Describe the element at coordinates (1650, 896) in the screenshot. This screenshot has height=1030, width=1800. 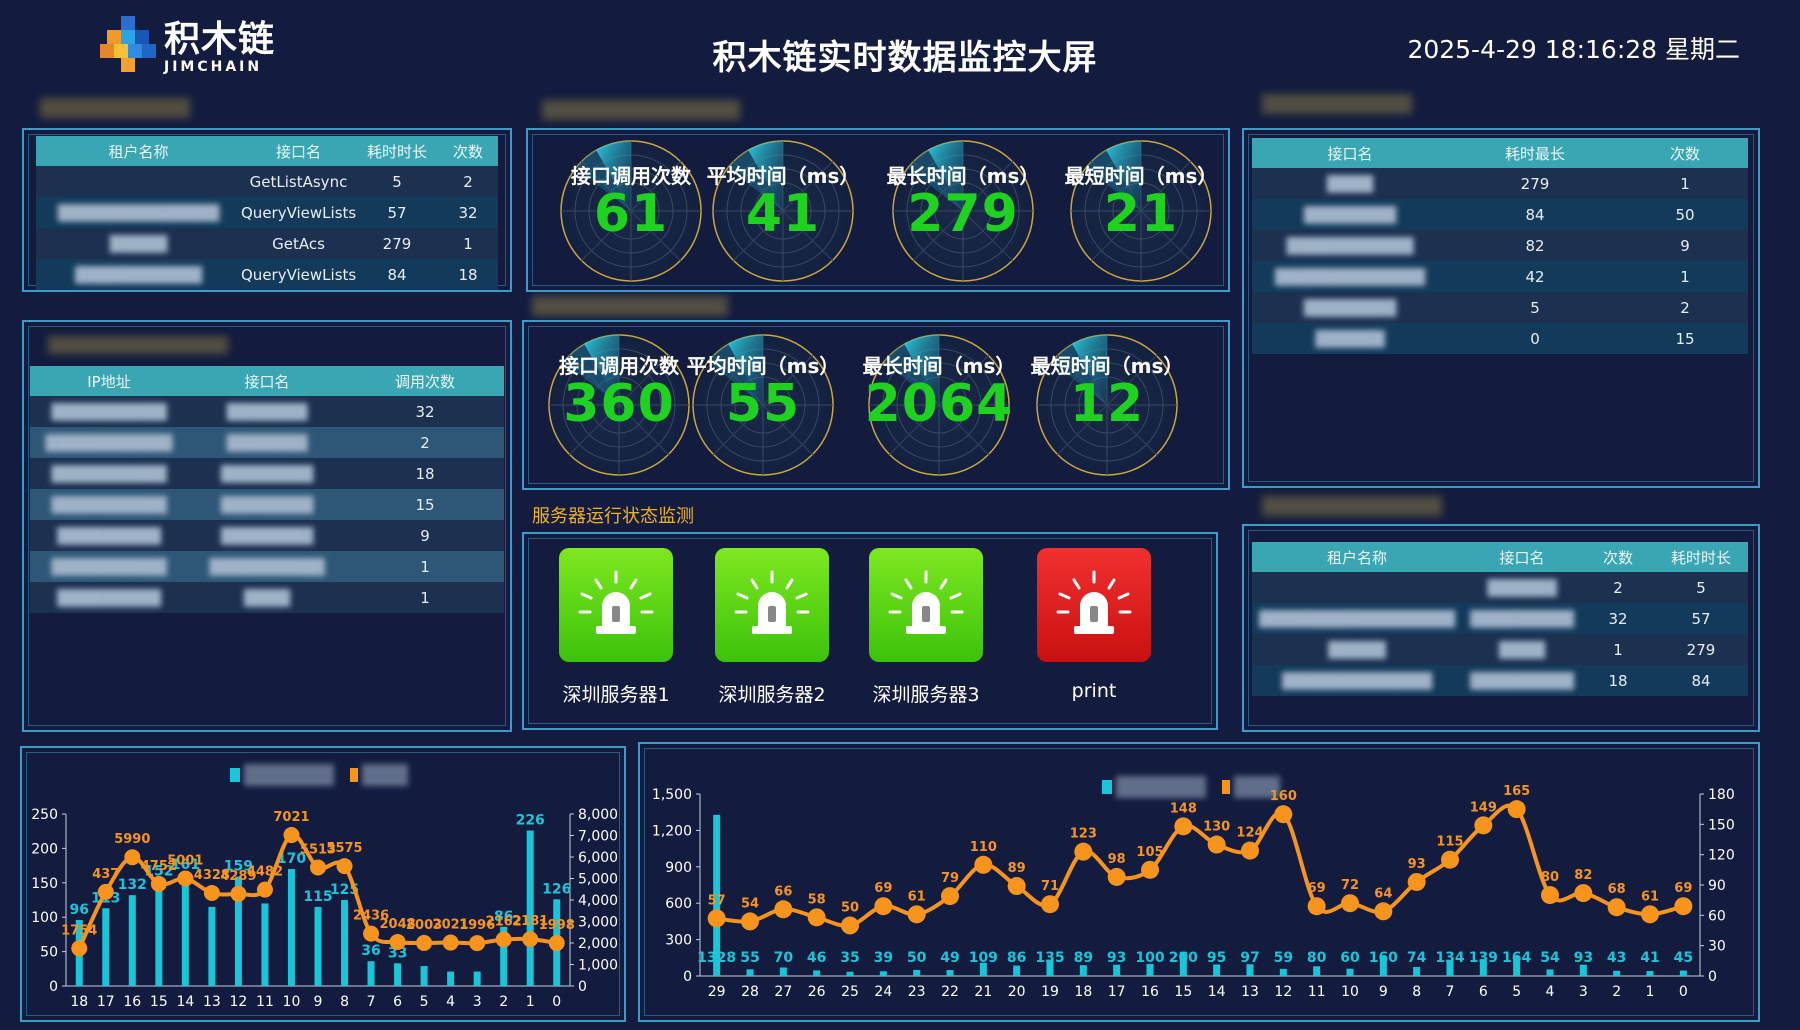
I see `line-data-label: 61` at that location.